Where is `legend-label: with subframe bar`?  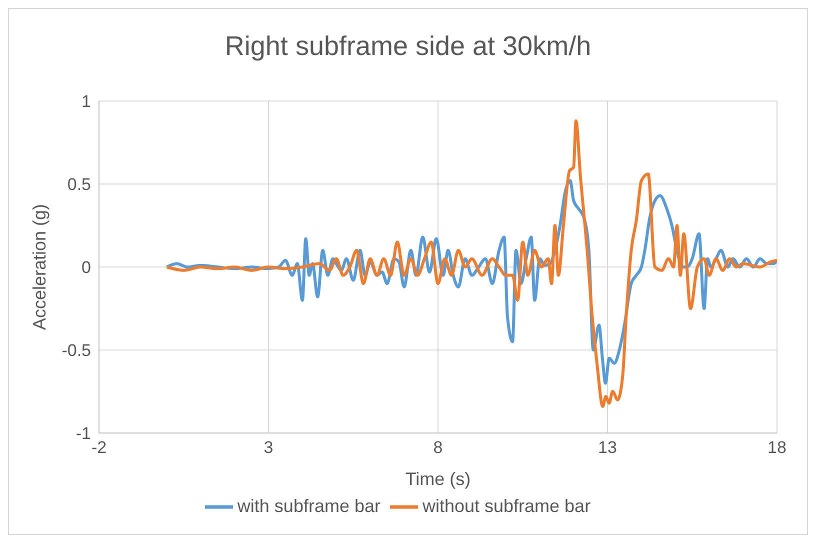 legend-label: with subframe bar is located at coordinates (308, 506).